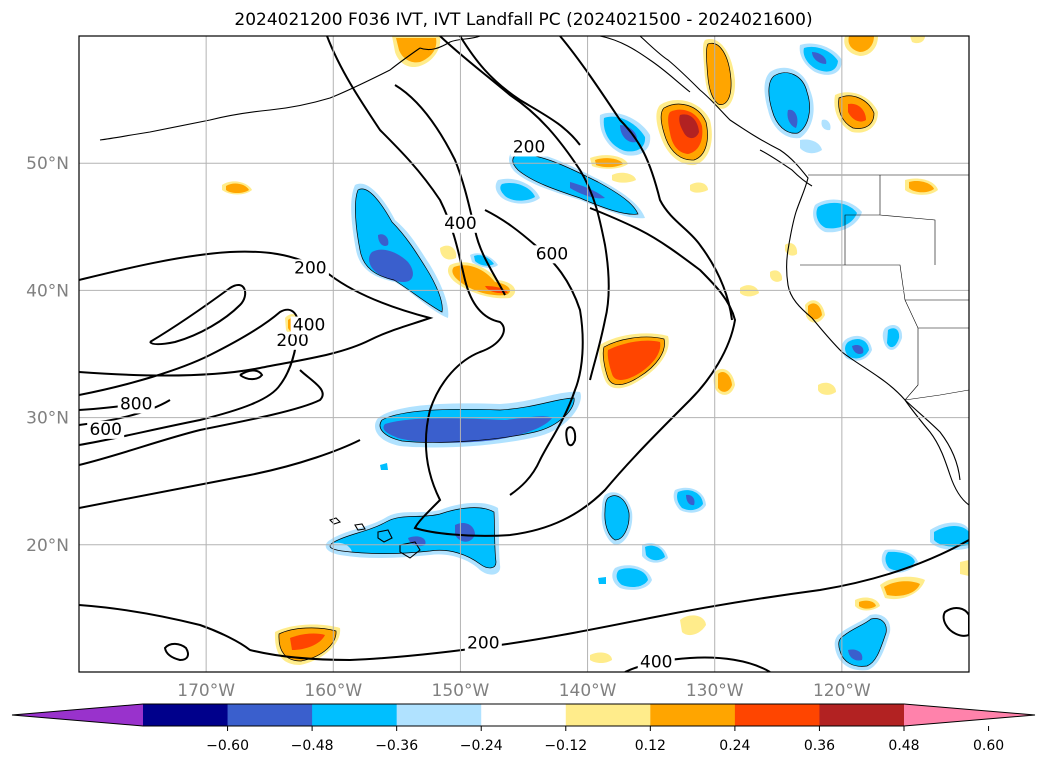  Describe the element at coordinates (47, 419) in the screenshot. I see `lat-tick-label: 30°N` at that location.